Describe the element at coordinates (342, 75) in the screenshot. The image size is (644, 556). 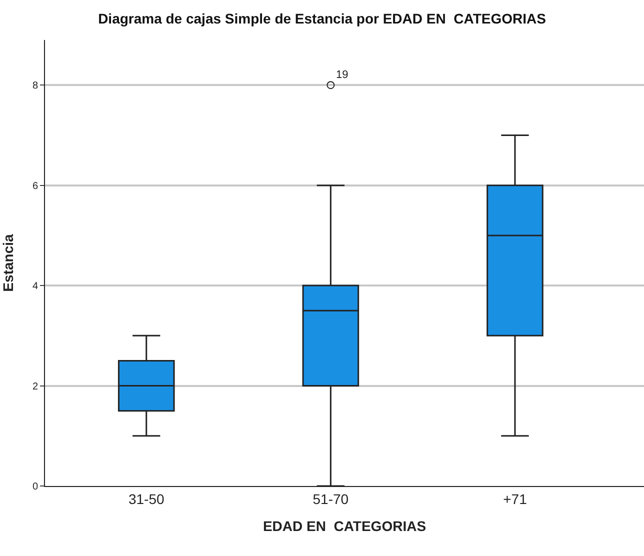
I see `annotation: 19` at that location.